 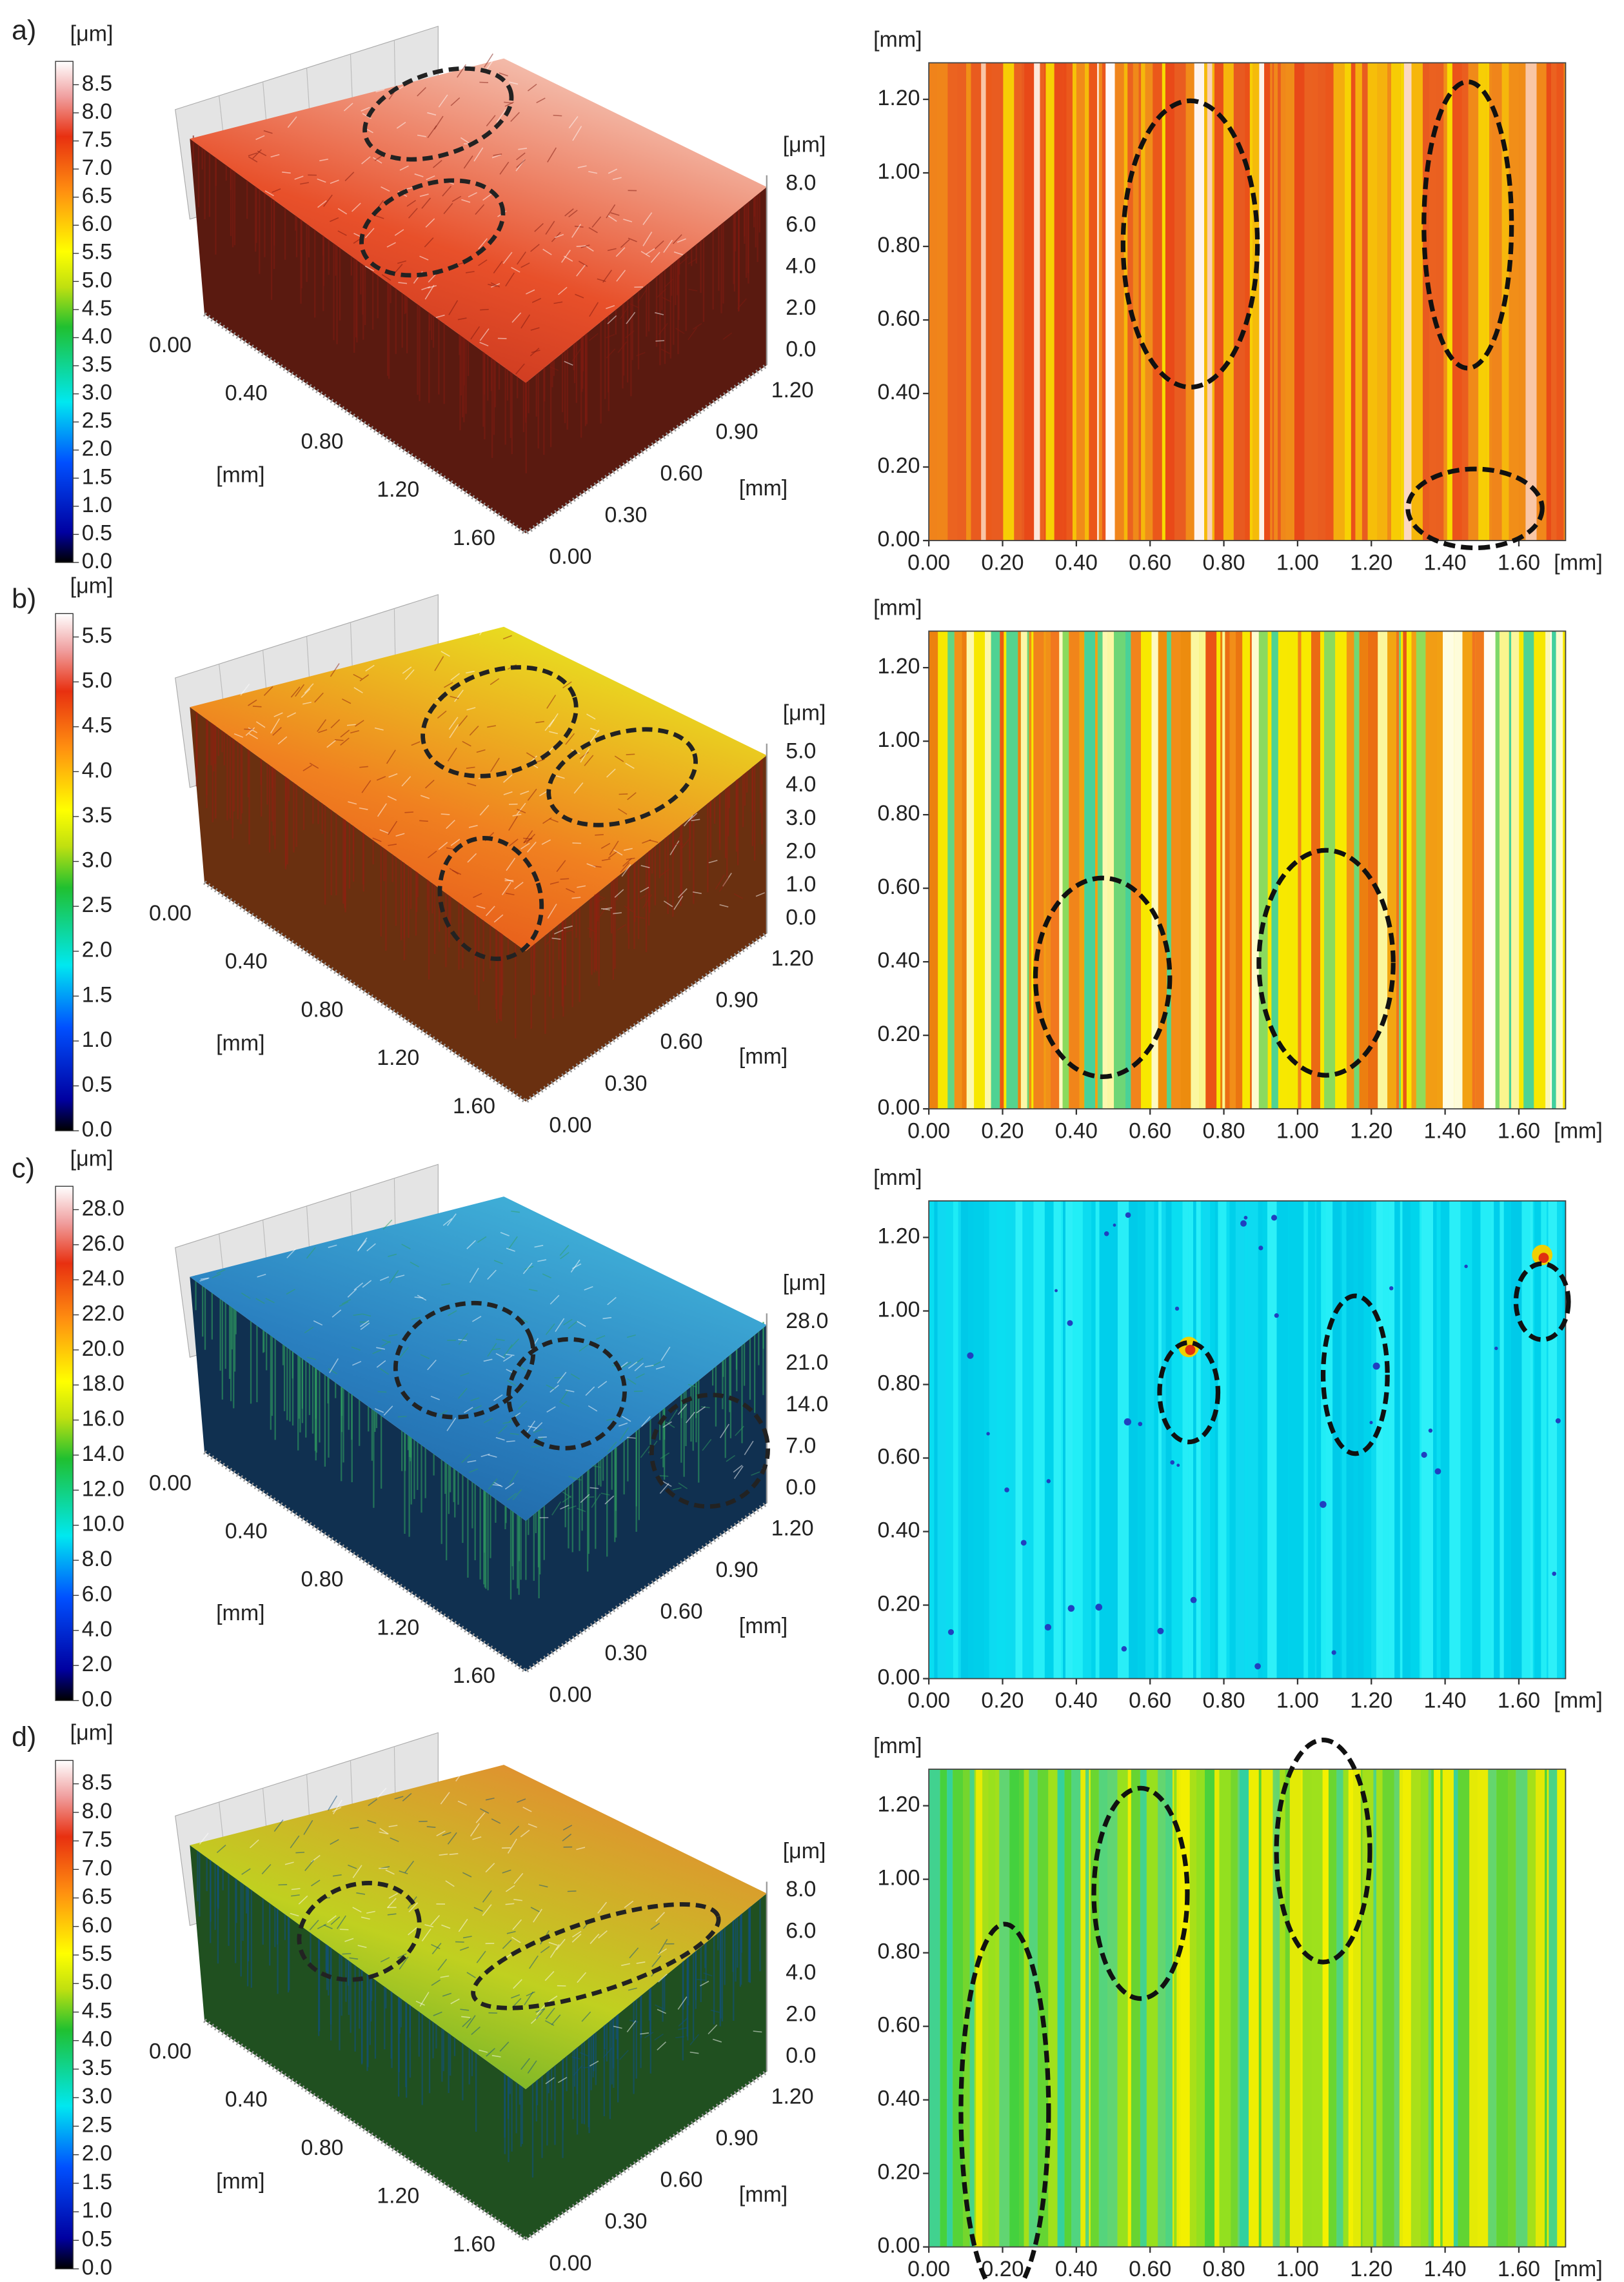 I want to click on map-x-tick-label: 0.60, so click(x=1150, y=1130).